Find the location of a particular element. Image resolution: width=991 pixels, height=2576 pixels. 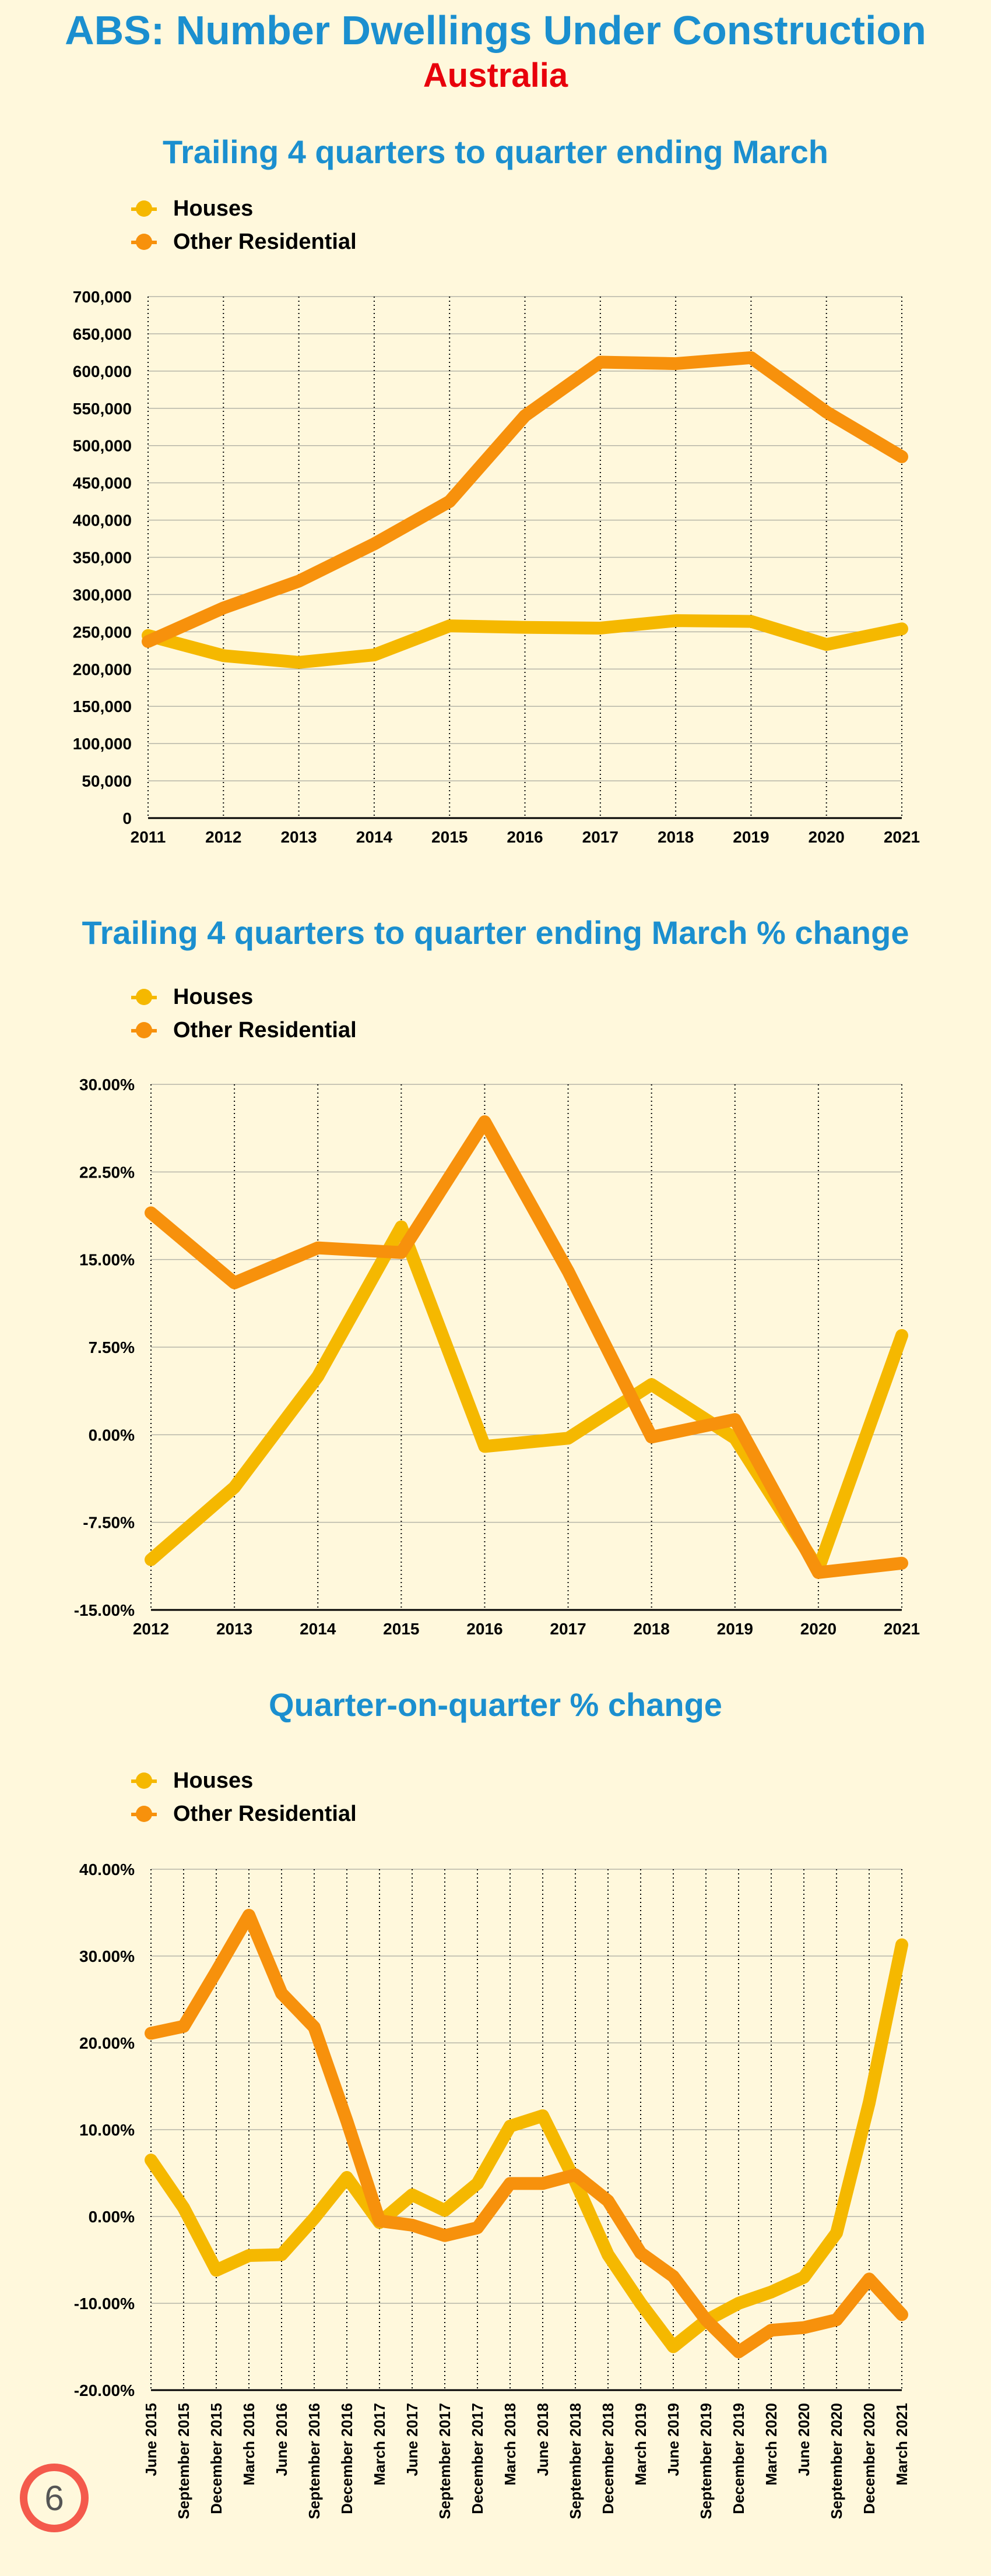

x-tick-label: 2013 is located at coordinates (234, 1629).